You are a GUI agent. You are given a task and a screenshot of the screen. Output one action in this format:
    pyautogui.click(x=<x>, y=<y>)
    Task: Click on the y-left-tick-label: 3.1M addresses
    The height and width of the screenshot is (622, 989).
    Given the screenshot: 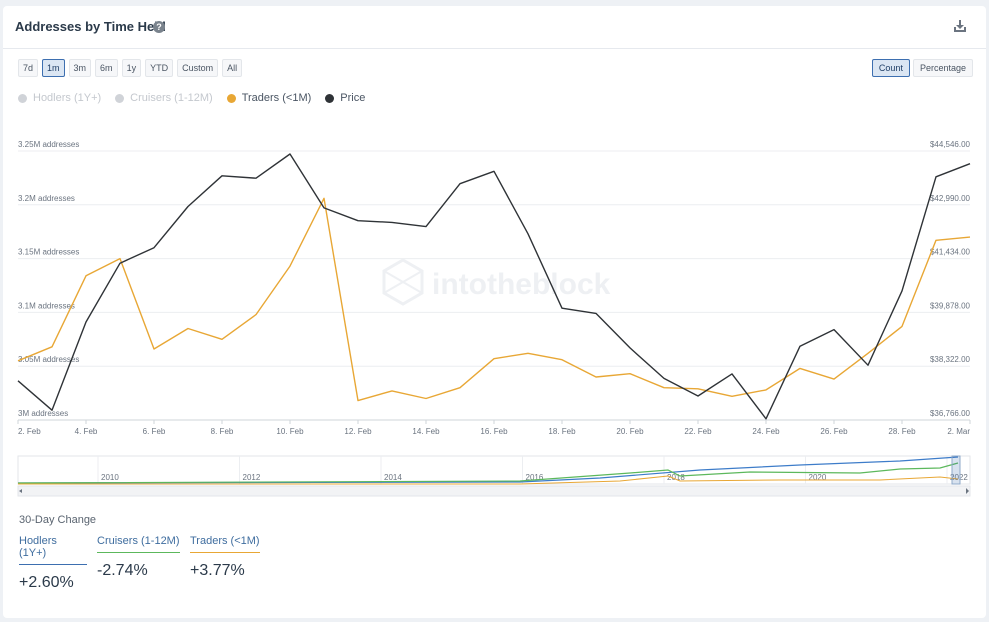 What is the action you would take?
    pyautogui.click(x=46, y=305)
    